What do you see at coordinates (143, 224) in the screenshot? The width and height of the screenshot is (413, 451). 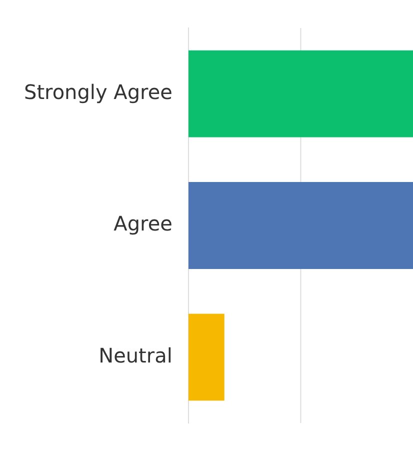 I see `y-tick-label: Agree` at bounding box center [143, 224].